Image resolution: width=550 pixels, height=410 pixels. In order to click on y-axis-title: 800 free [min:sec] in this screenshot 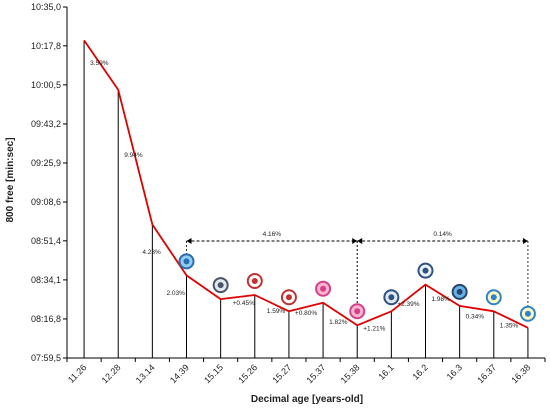, I will do `click(10, 179)`.